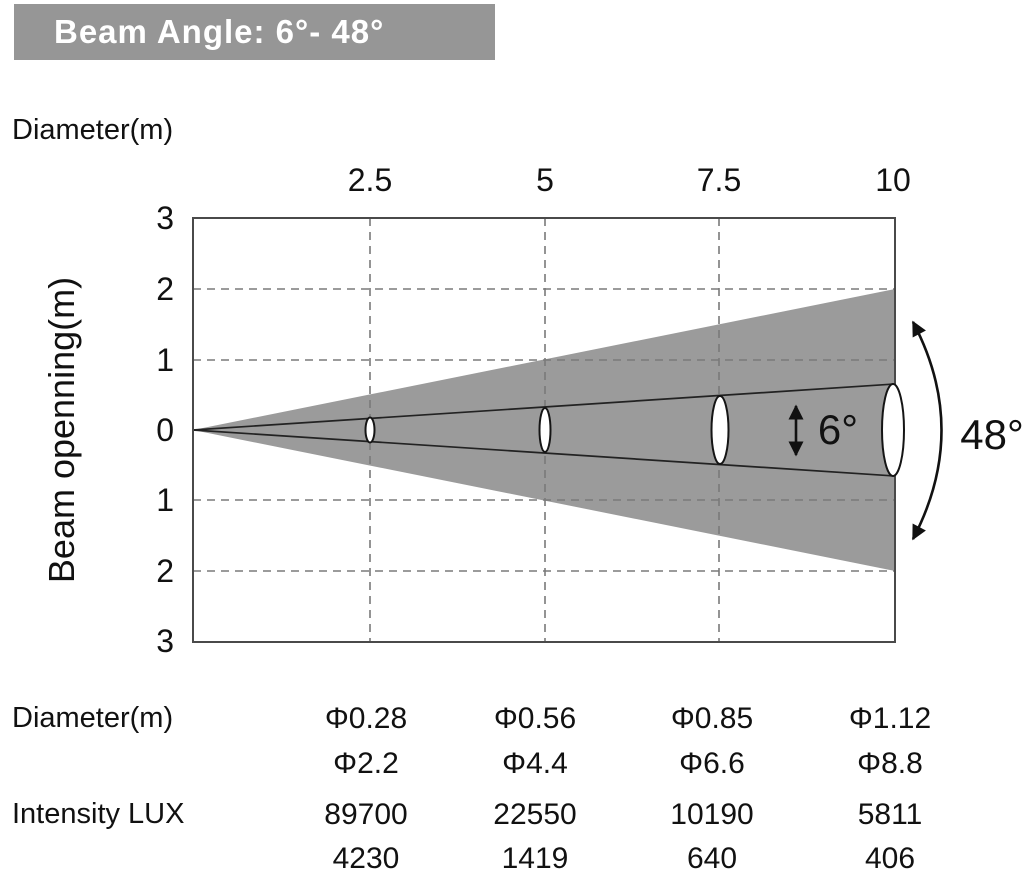  What do you see at coordinates (992, 434) in the screenshot?
I see `wide-angle-label: 48°` at bounding box center [992, 434].